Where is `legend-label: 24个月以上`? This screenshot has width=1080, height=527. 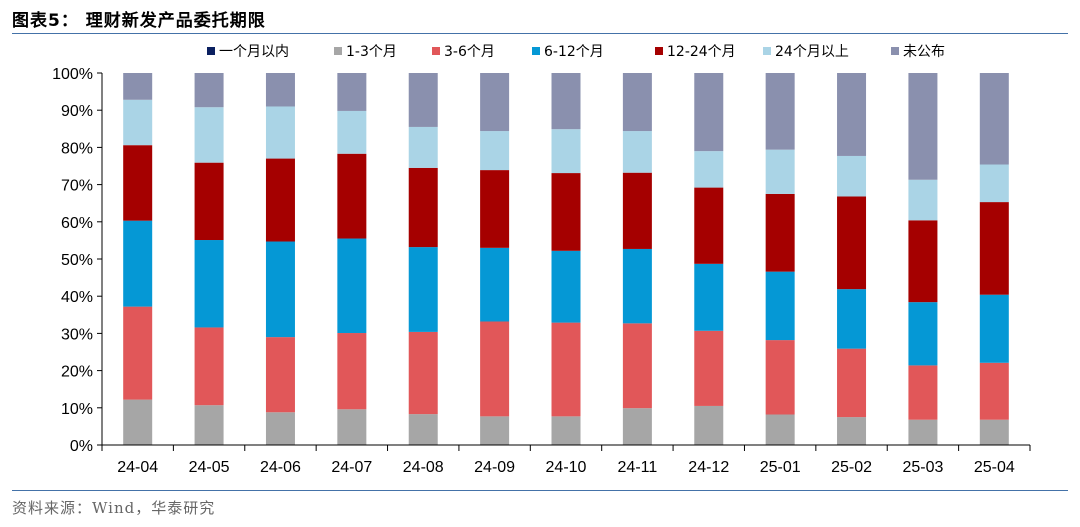 legend-label: 24个月以上 is located at coordinates (812, 52).